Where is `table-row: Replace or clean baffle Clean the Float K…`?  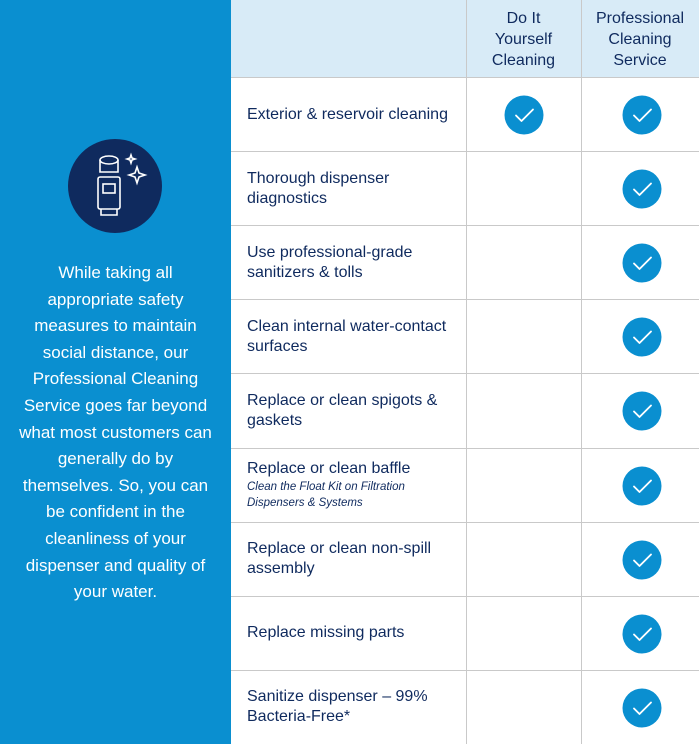 table-row: Replace or clean baffle Clean the Float K… is located at coordinates (465, 484).